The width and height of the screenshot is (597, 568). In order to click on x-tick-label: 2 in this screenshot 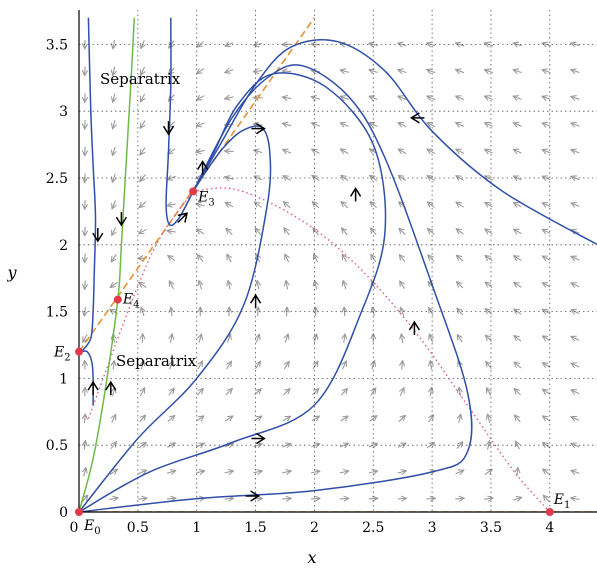, I will do `click(314, 528)`.